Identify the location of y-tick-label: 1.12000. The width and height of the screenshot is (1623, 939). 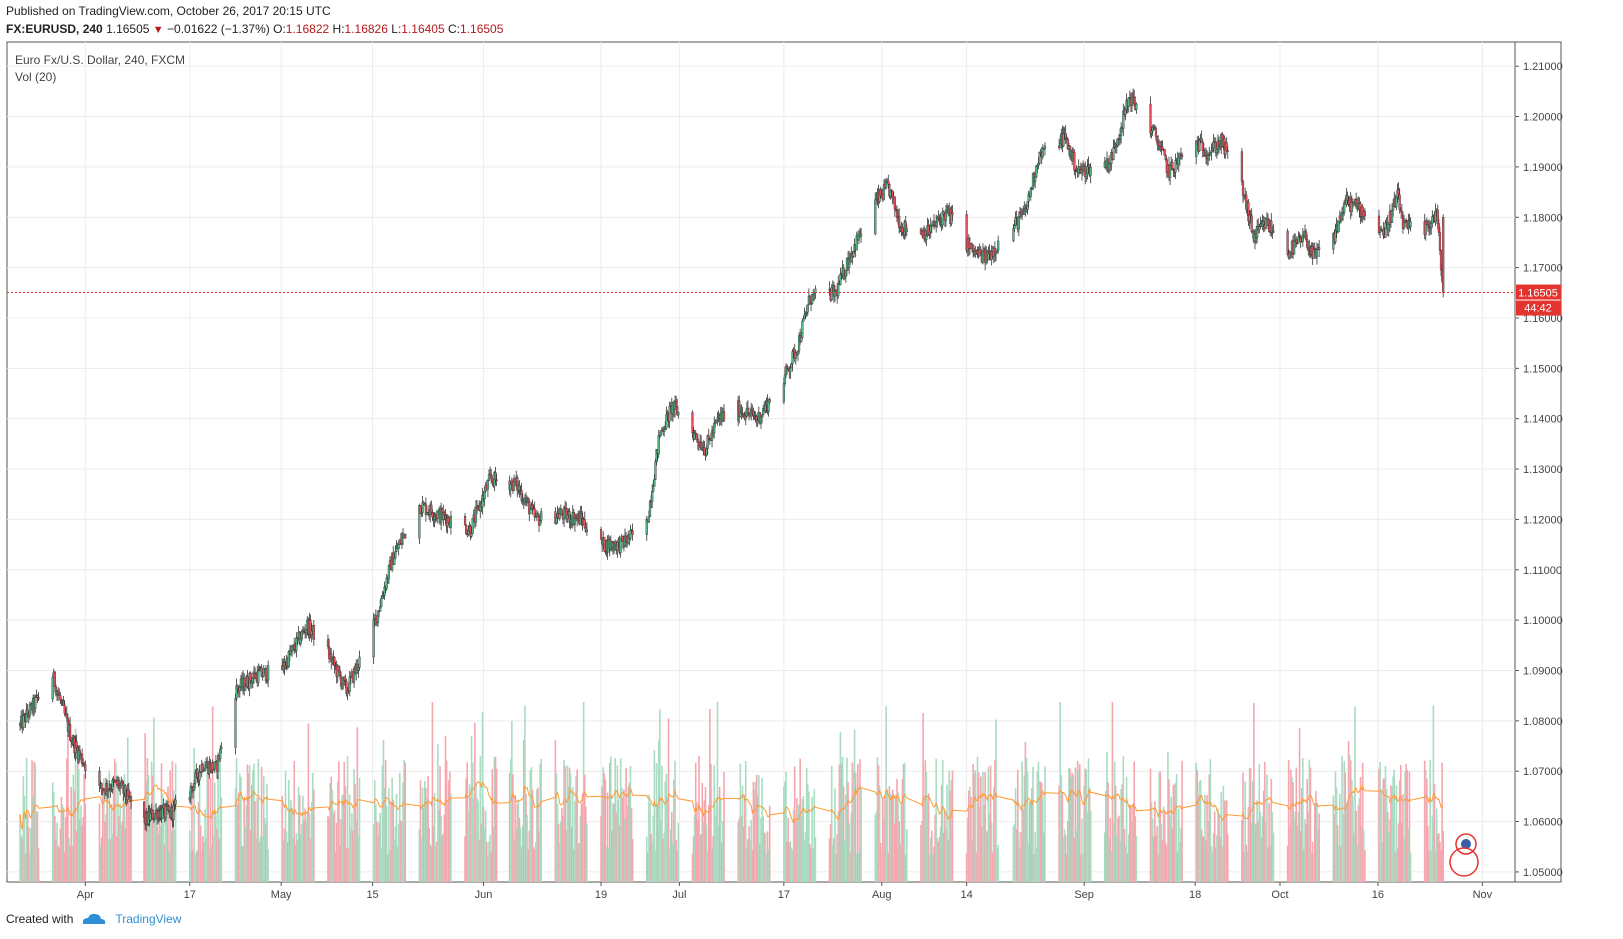
(1543, 520).